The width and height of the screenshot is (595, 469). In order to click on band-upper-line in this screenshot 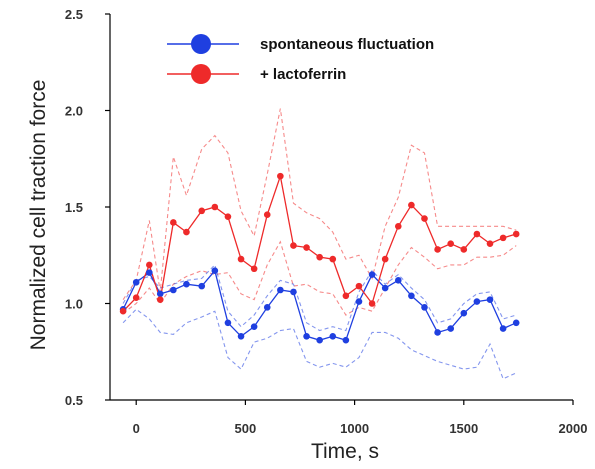, I will do `click(319, 297)`.